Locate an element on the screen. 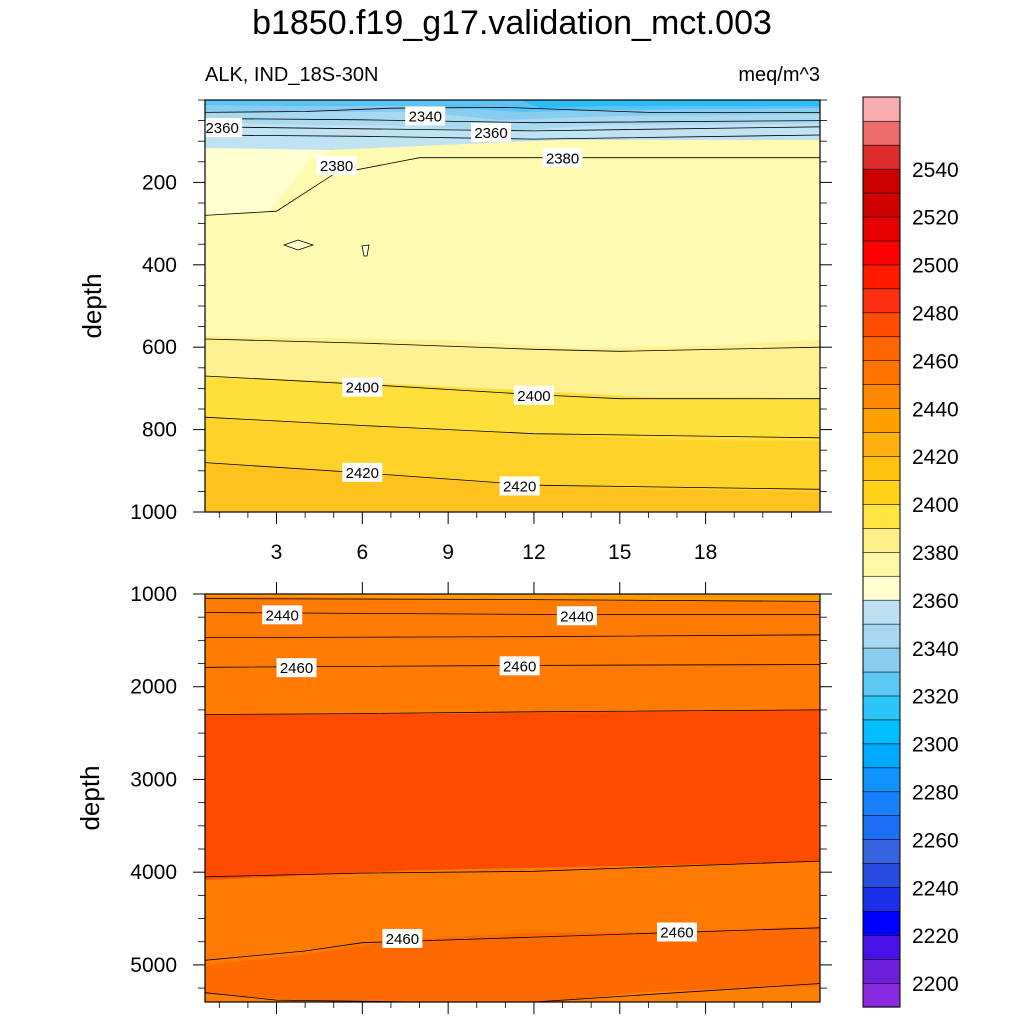 Image resolution: width=1024 pixels, height=1024 pixels. upper-y-tick-label-600: 600 is located at coordinates (159, 347).